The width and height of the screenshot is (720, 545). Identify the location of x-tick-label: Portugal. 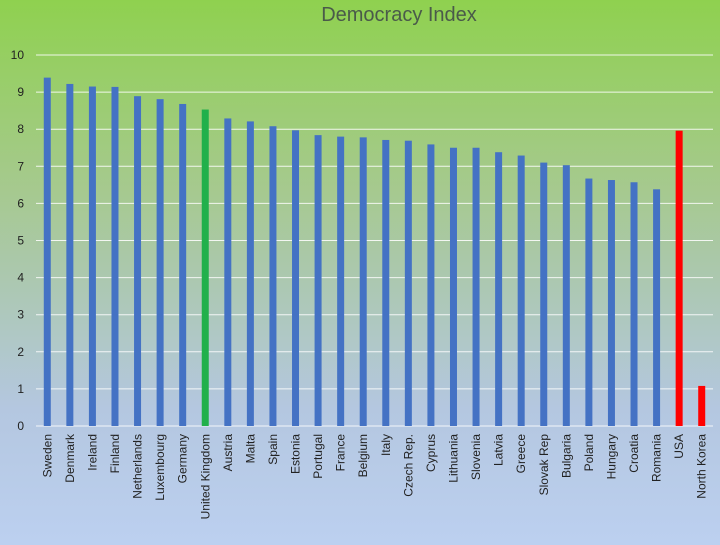
(318, 456).